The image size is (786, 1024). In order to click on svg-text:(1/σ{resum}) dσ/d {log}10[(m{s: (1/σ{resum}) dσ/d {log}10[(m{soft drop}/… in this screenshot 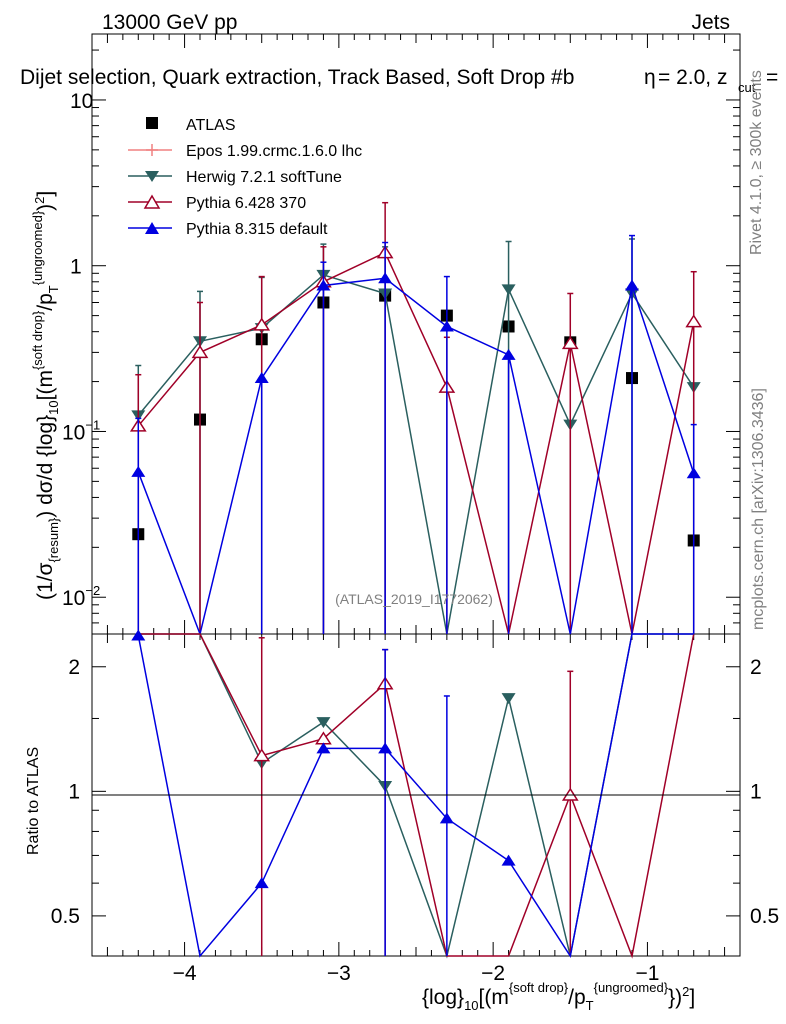, I will do `click(45, 395)`.